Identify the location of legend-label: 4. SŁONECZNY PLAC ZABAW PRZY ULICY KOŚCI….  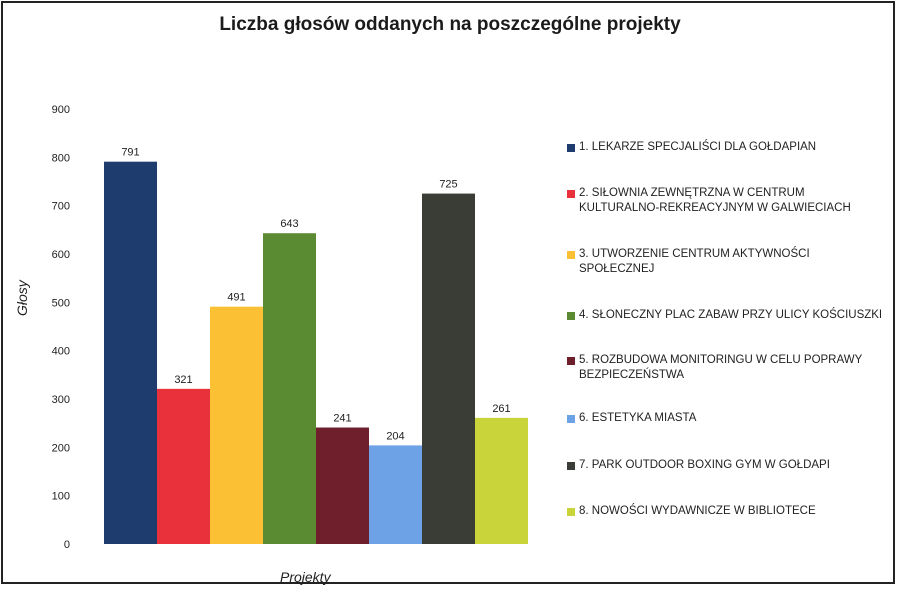
(731, 315).